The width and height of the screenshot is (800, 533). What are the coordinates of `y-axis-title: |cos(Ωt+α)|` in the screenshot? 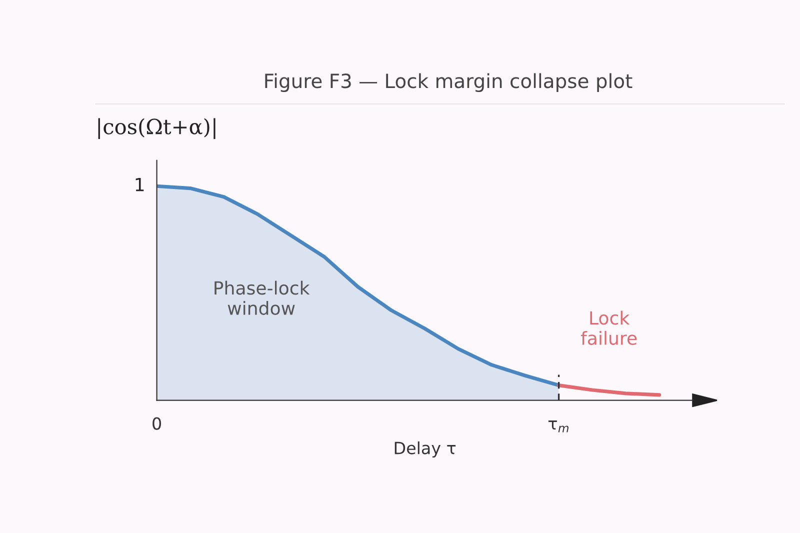 It's located at (157, 129).